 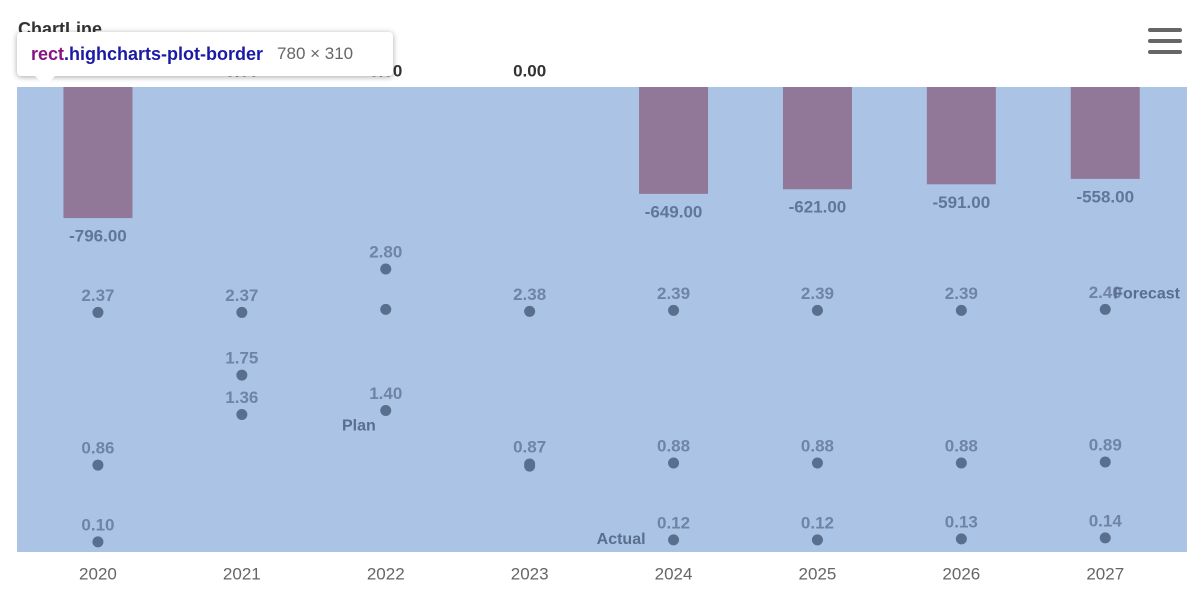 I want to click on bar-label: -649.00, so click(x=674, y=211).